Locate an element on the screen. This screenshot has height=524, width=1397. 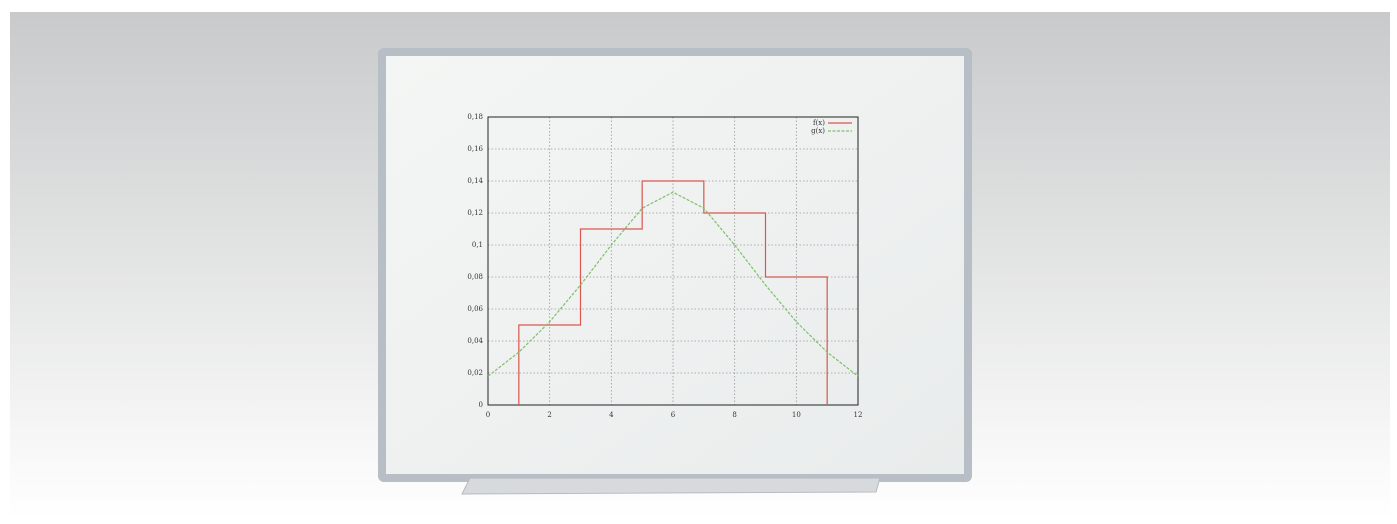
plot-border is located at coordinates (673, 261).